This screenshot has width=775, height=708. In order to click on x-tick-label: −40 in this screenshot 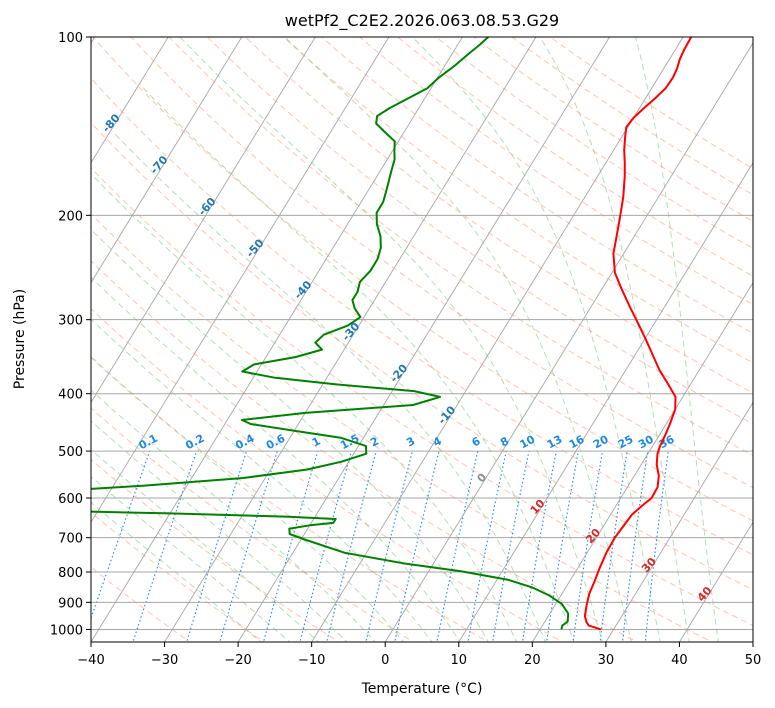, I will do `click(90, 660)`.